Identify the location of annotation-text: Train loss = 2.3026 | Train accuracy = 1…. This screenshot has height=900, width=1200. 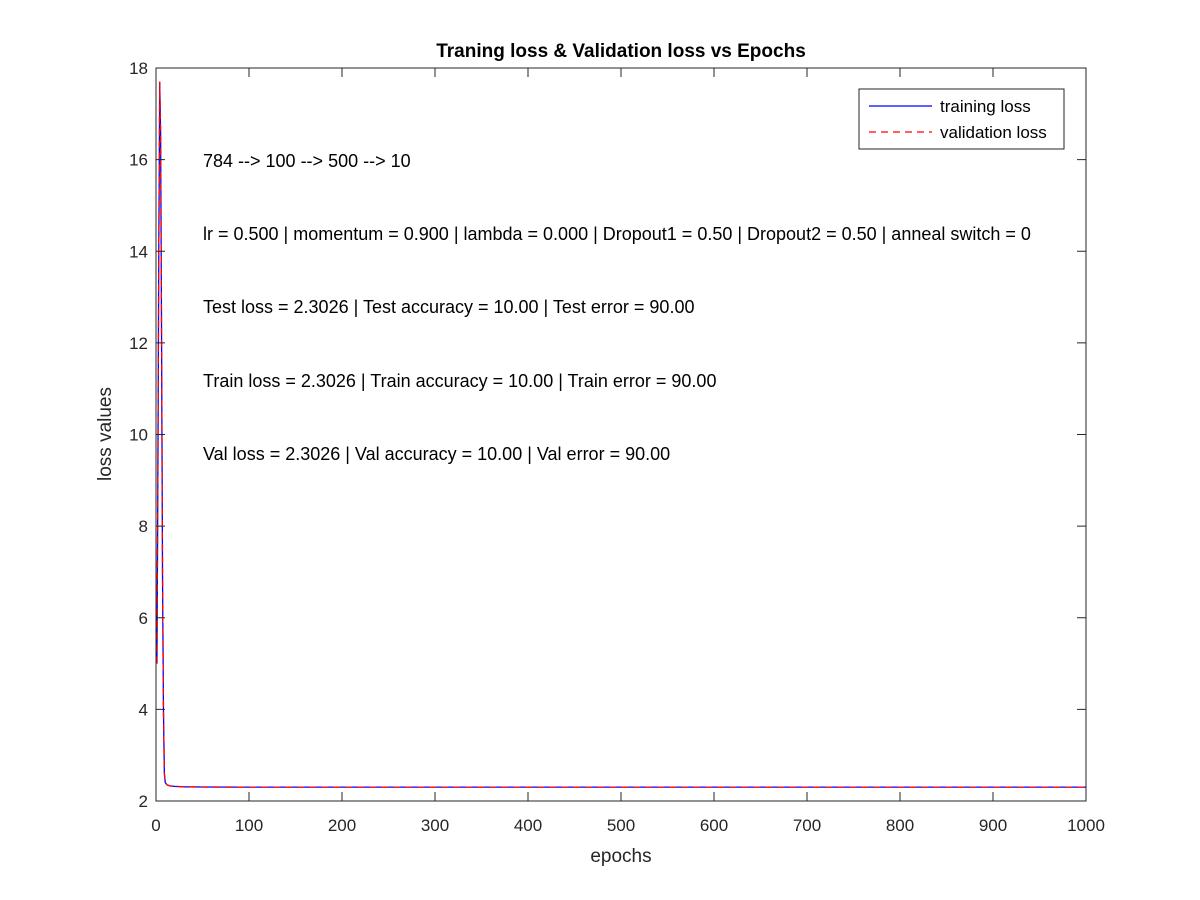
(459, 381).